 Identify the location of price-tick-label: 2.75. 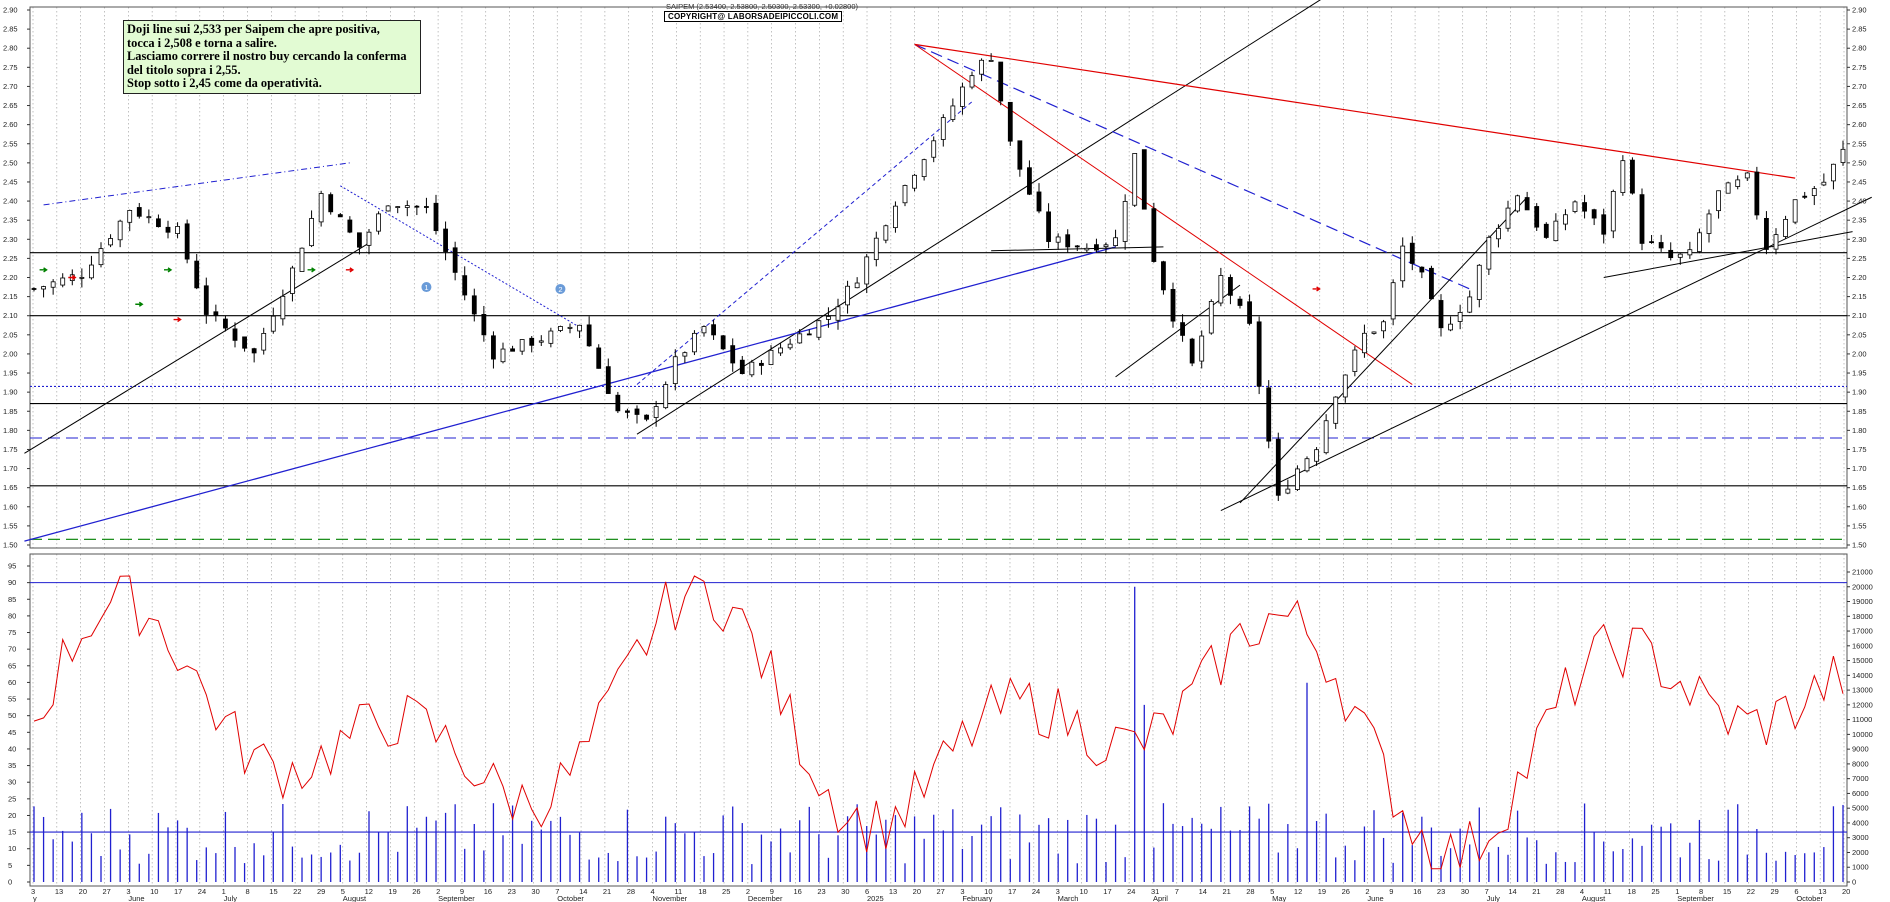
(1859, 67).